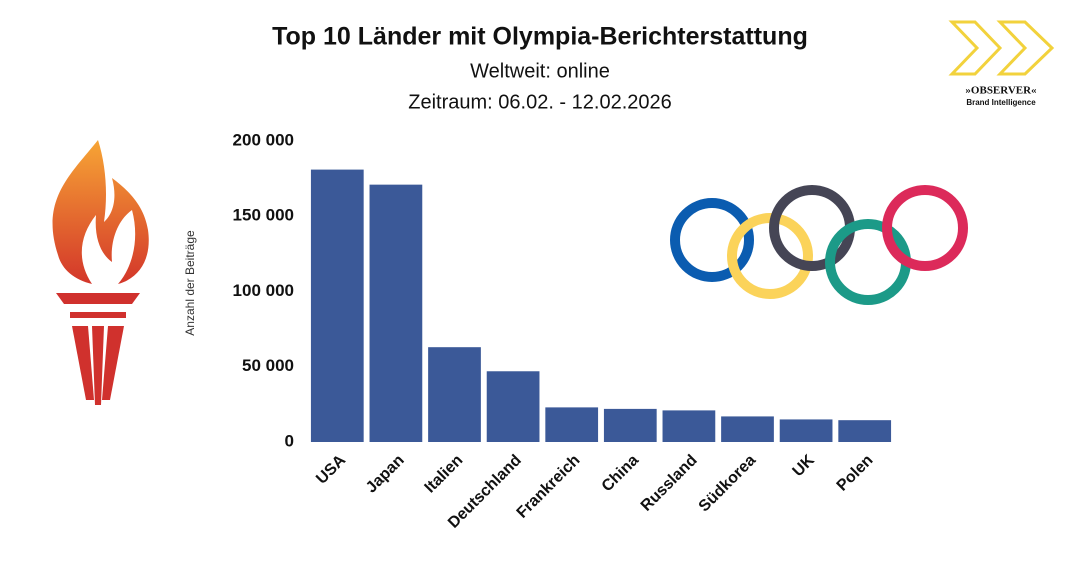 This screenshot has height=564, width=1080. I want to click on y-tick-label: 100 000, so click(263, 290).